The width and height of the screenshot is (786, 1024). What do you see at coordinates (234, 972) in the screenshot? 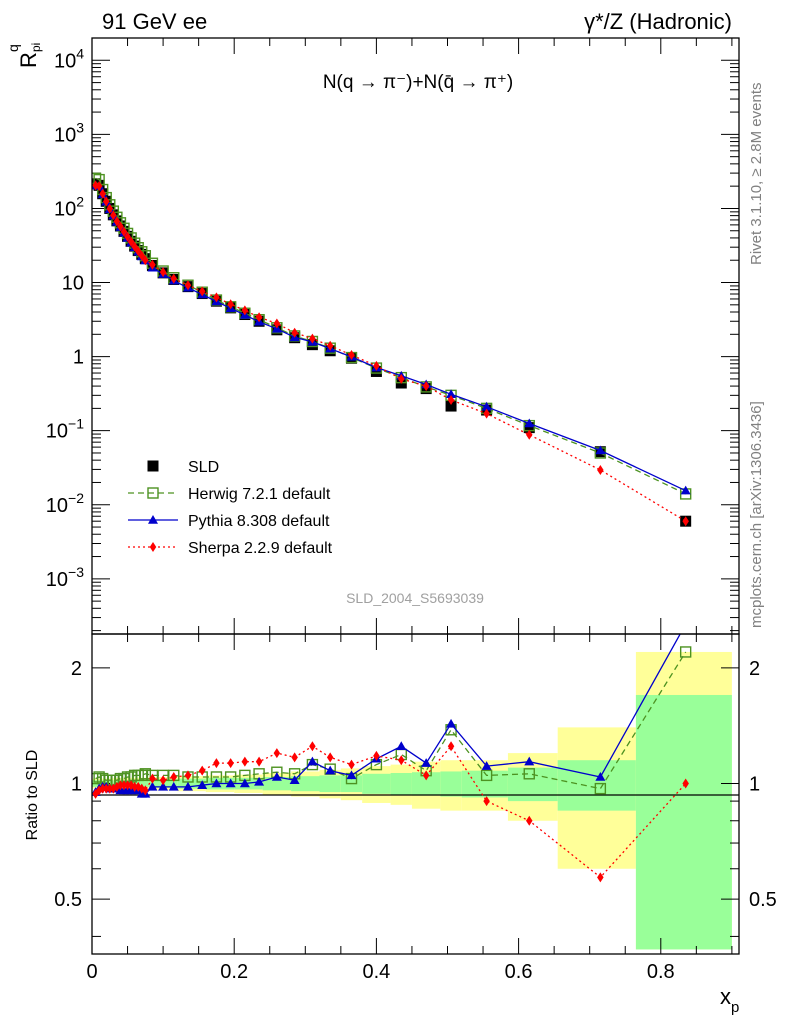
I see `ratio-x-tick-label: 0.2` at bounding box center [234, 972].